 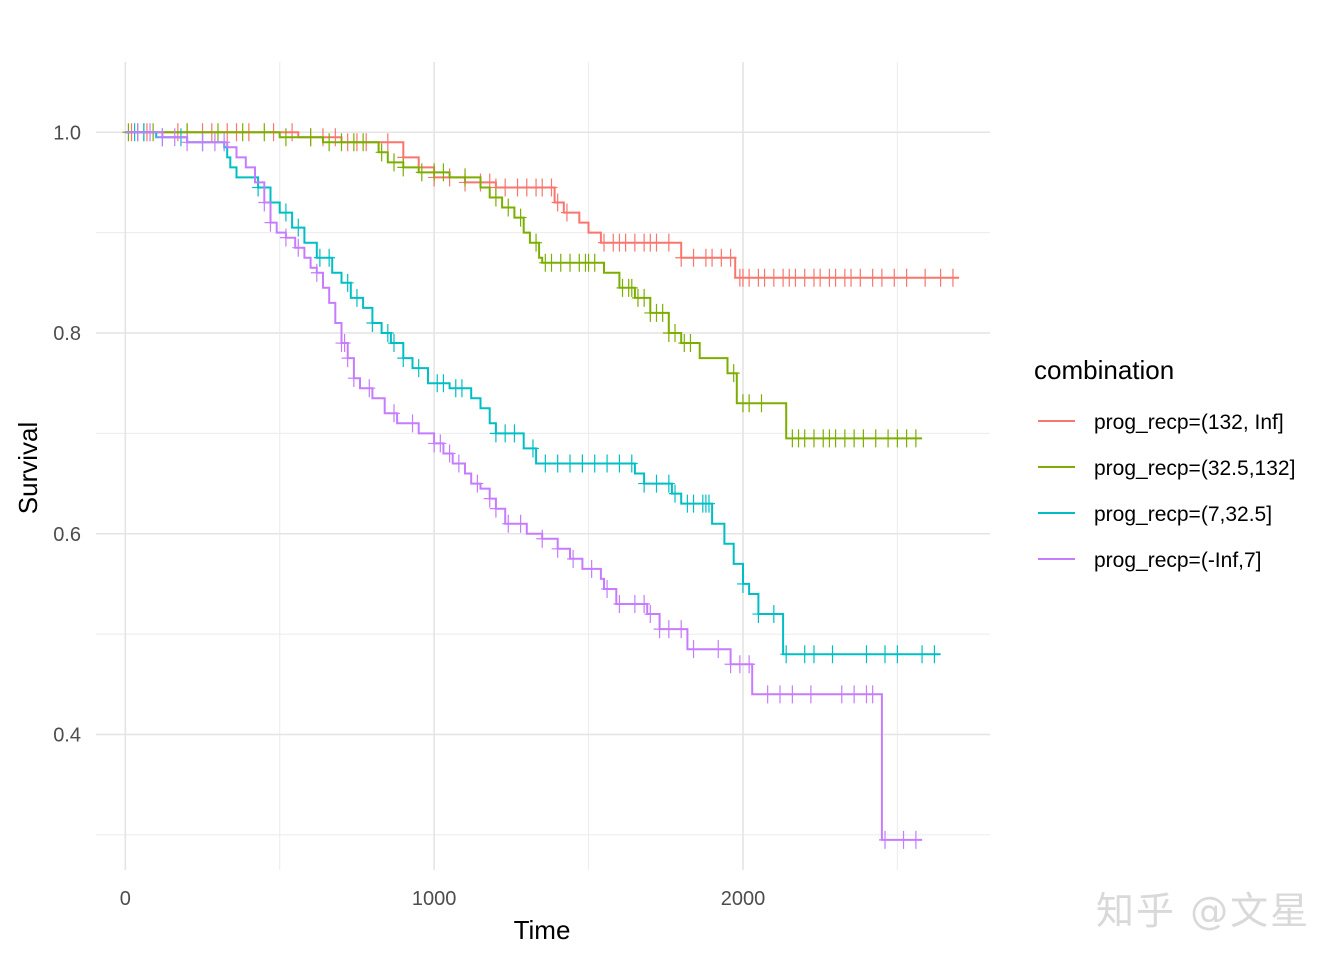 What do you see at coordinates (434, 899) in the screenshot?
I see `x-tick-label: 1000` at bounding box center [434, 899].